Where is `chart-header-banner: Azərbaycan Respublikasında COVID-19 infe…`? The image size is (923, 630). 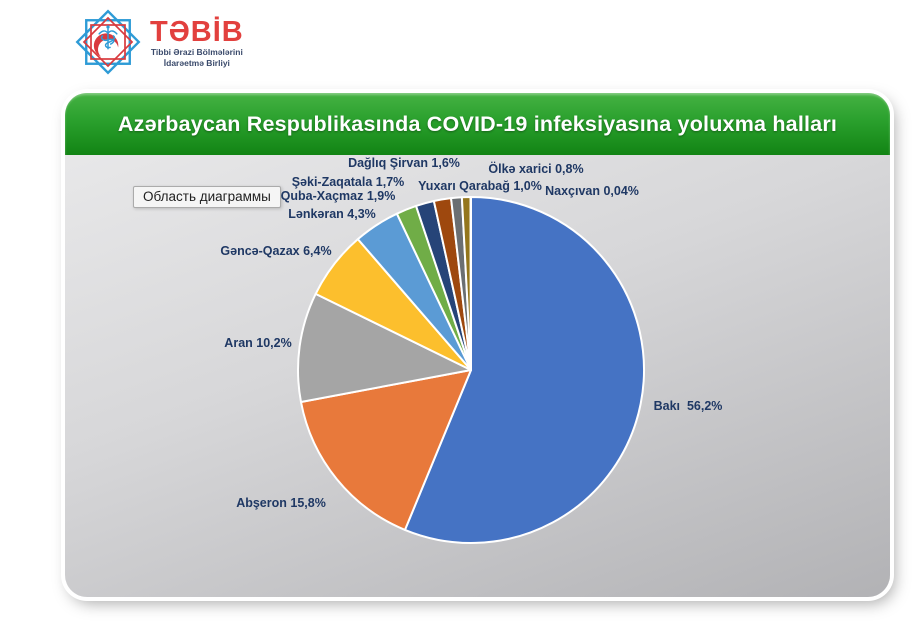
chart-header-banner: Azərbaycan Respublikasında COVID-19 infe… is located at coordinates (477, 124).